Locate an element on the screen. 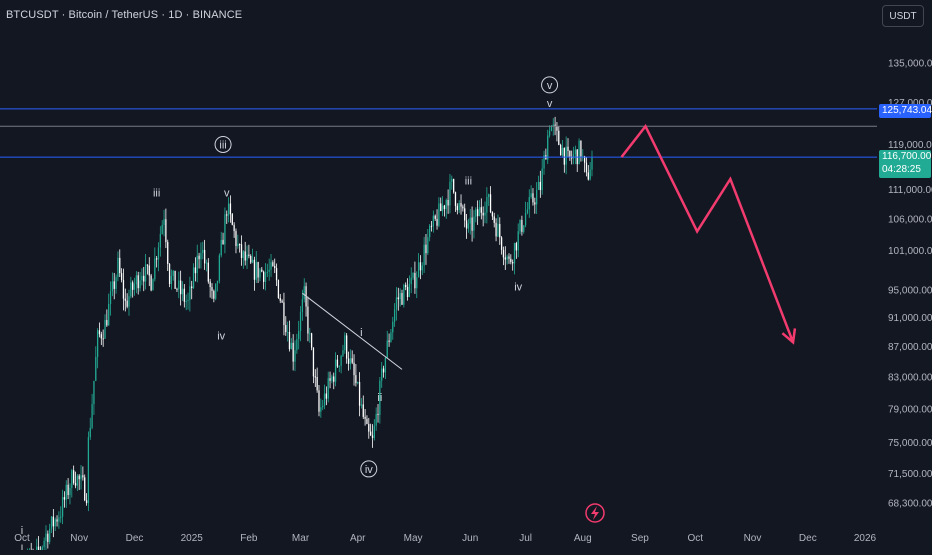 Image resolution: width=932 pixels, height=555 pixels. x-axis-tick-label: Jun is located at coordinates (470, 538).